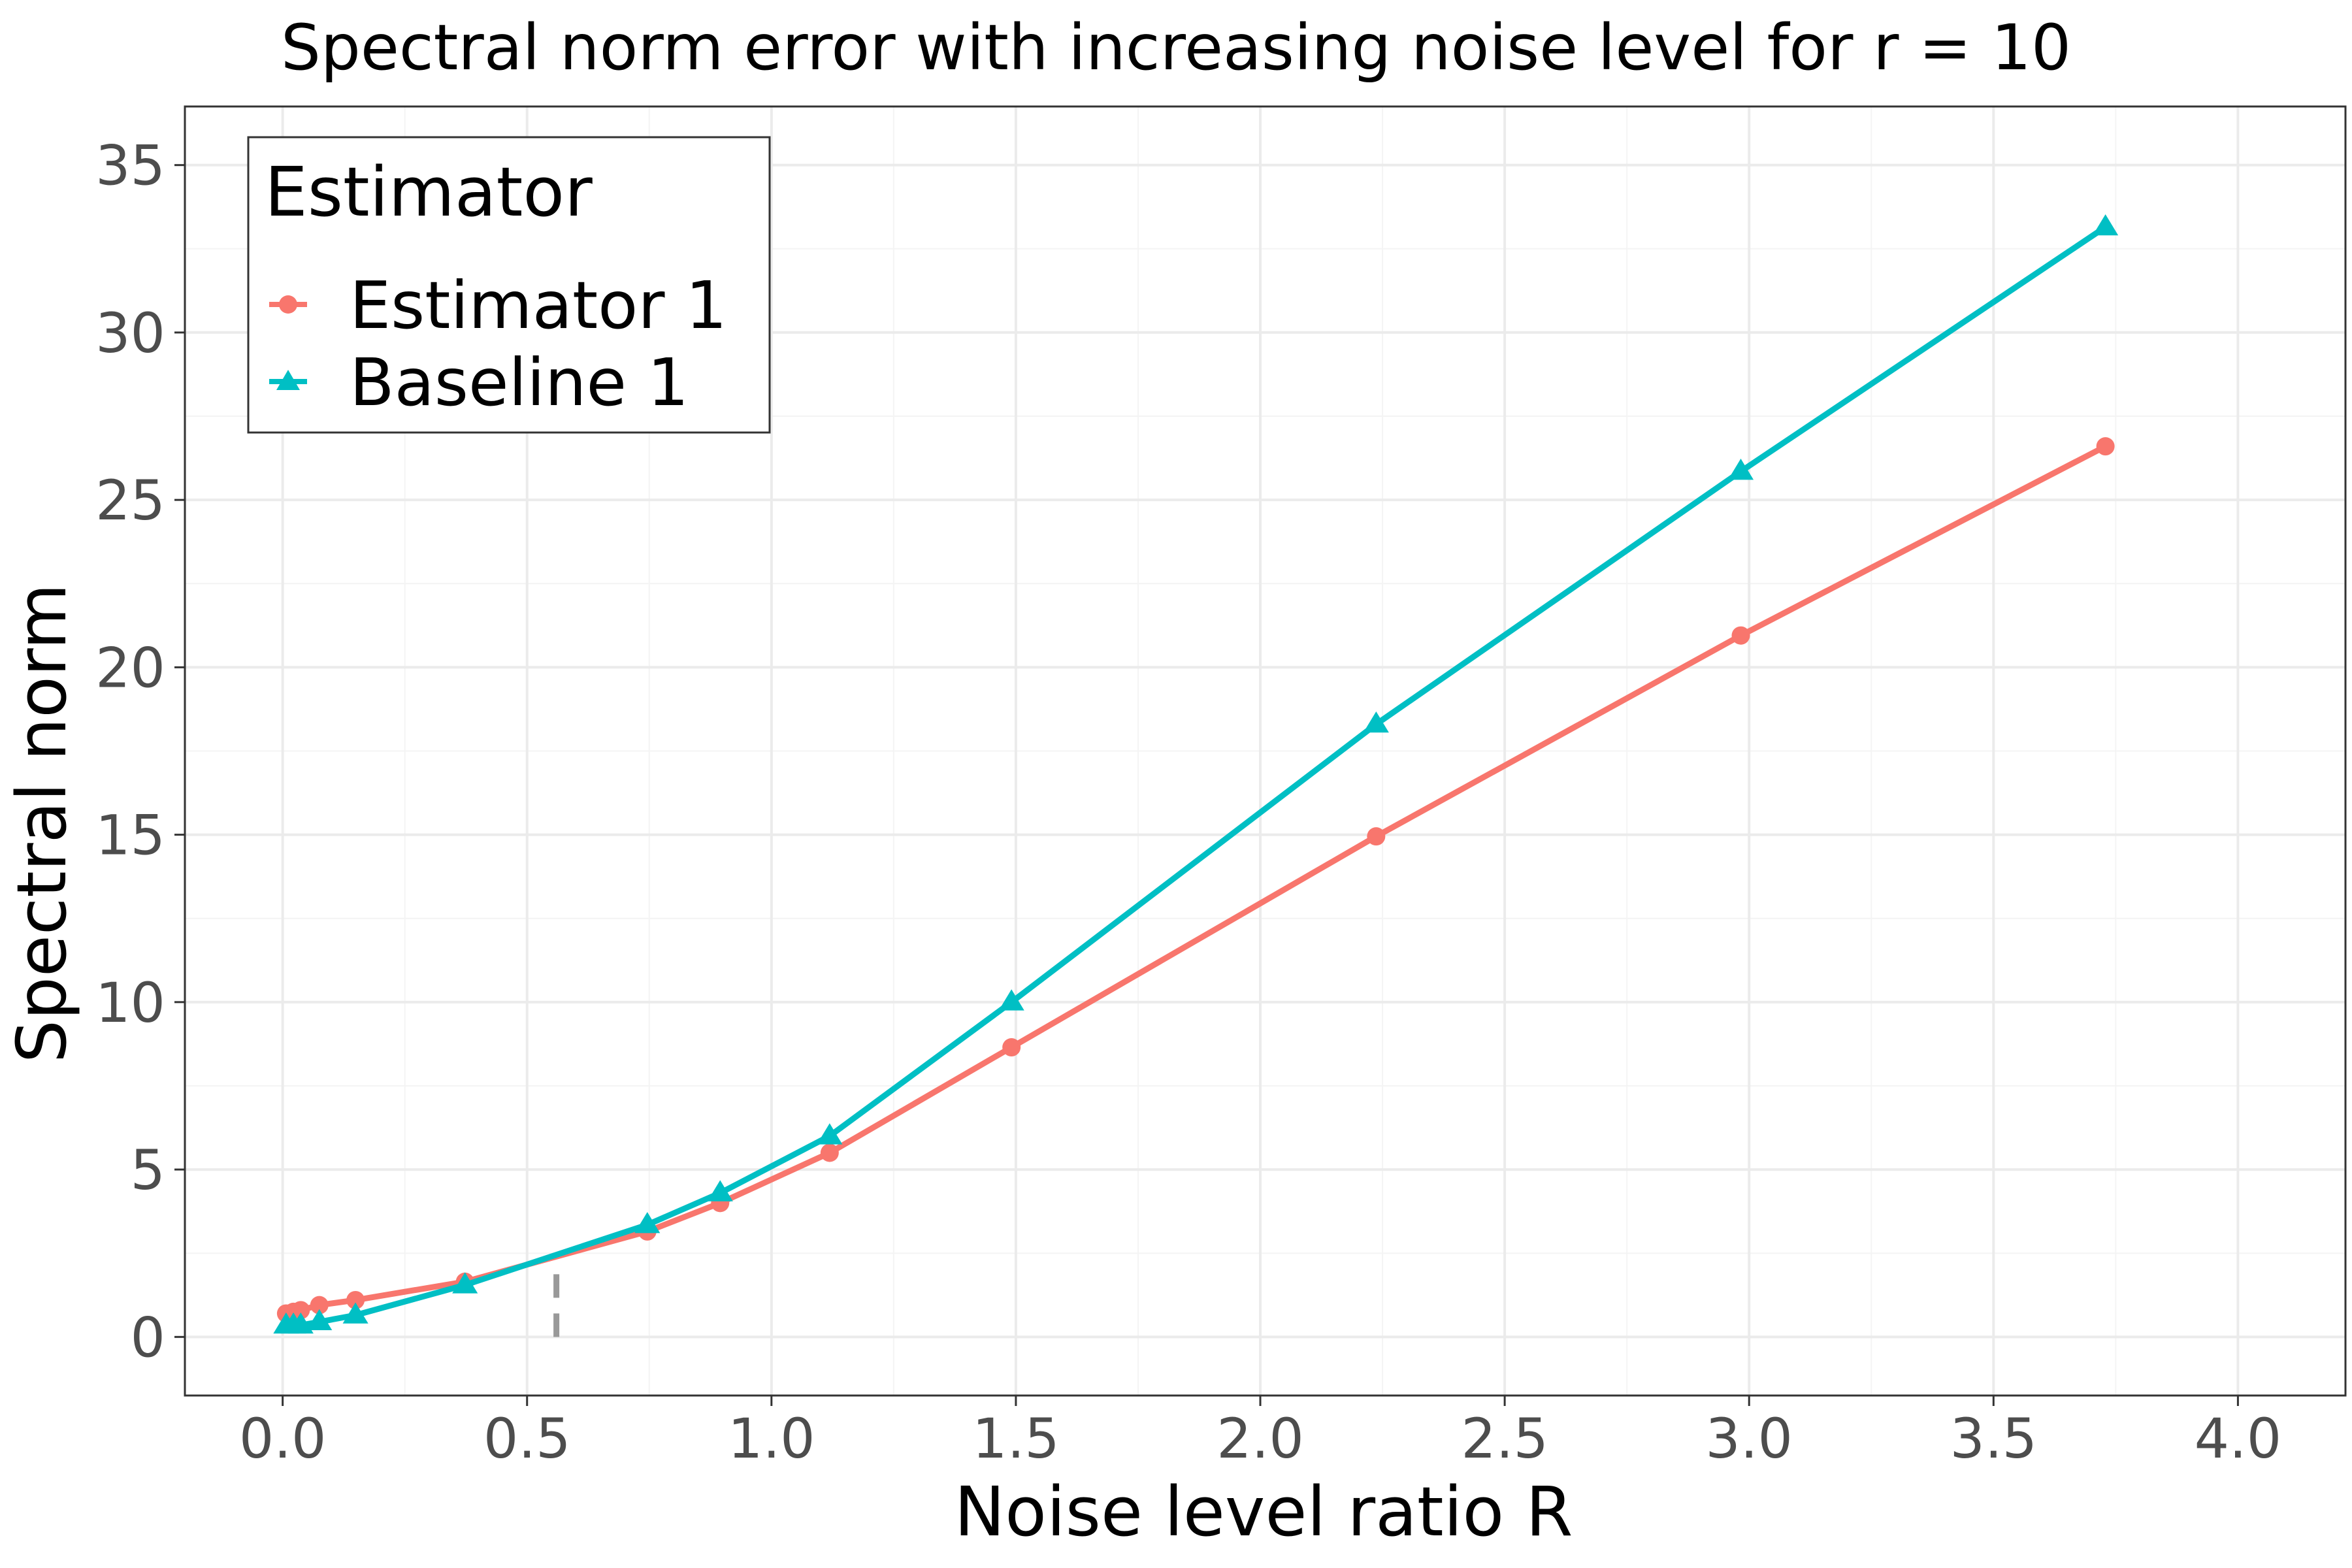  I want to click on y-tick-label: 10, so click(130, 1003).